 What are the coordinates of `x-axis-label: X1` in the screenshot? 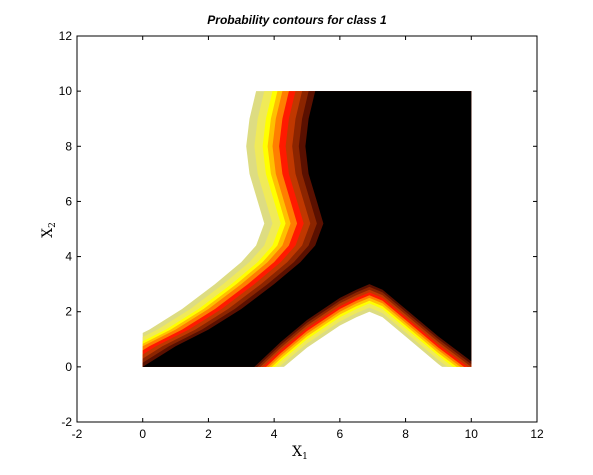 It's located at (300, 453).